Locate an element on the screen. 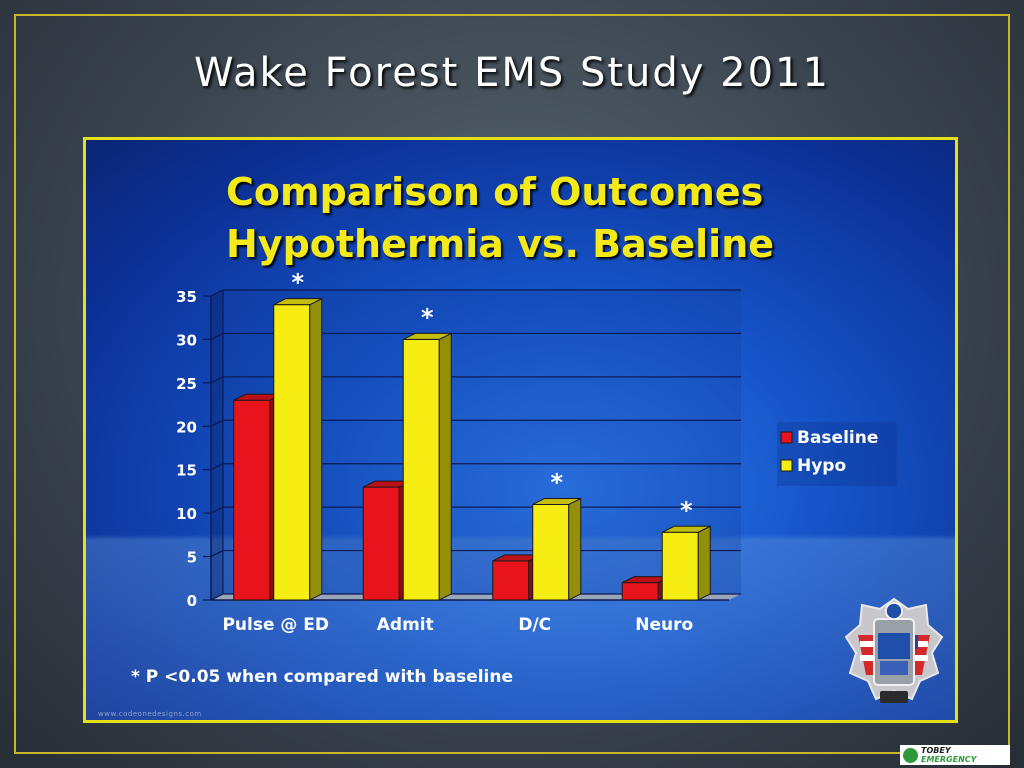  y-tick-label: 25 is located at coordinates (186, 384).